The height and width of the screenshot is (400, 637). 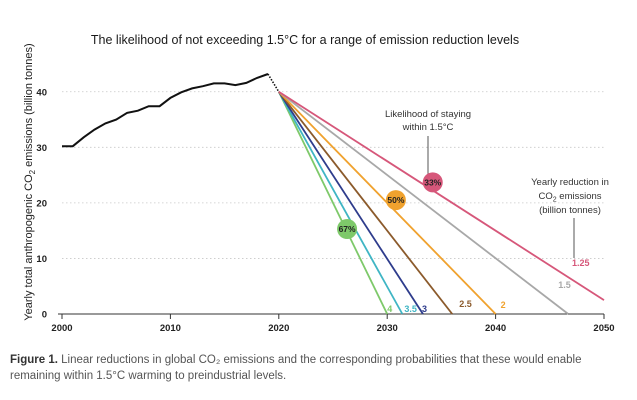 I want to click on figure-label: Figure 1., so click(x=34, y=360).